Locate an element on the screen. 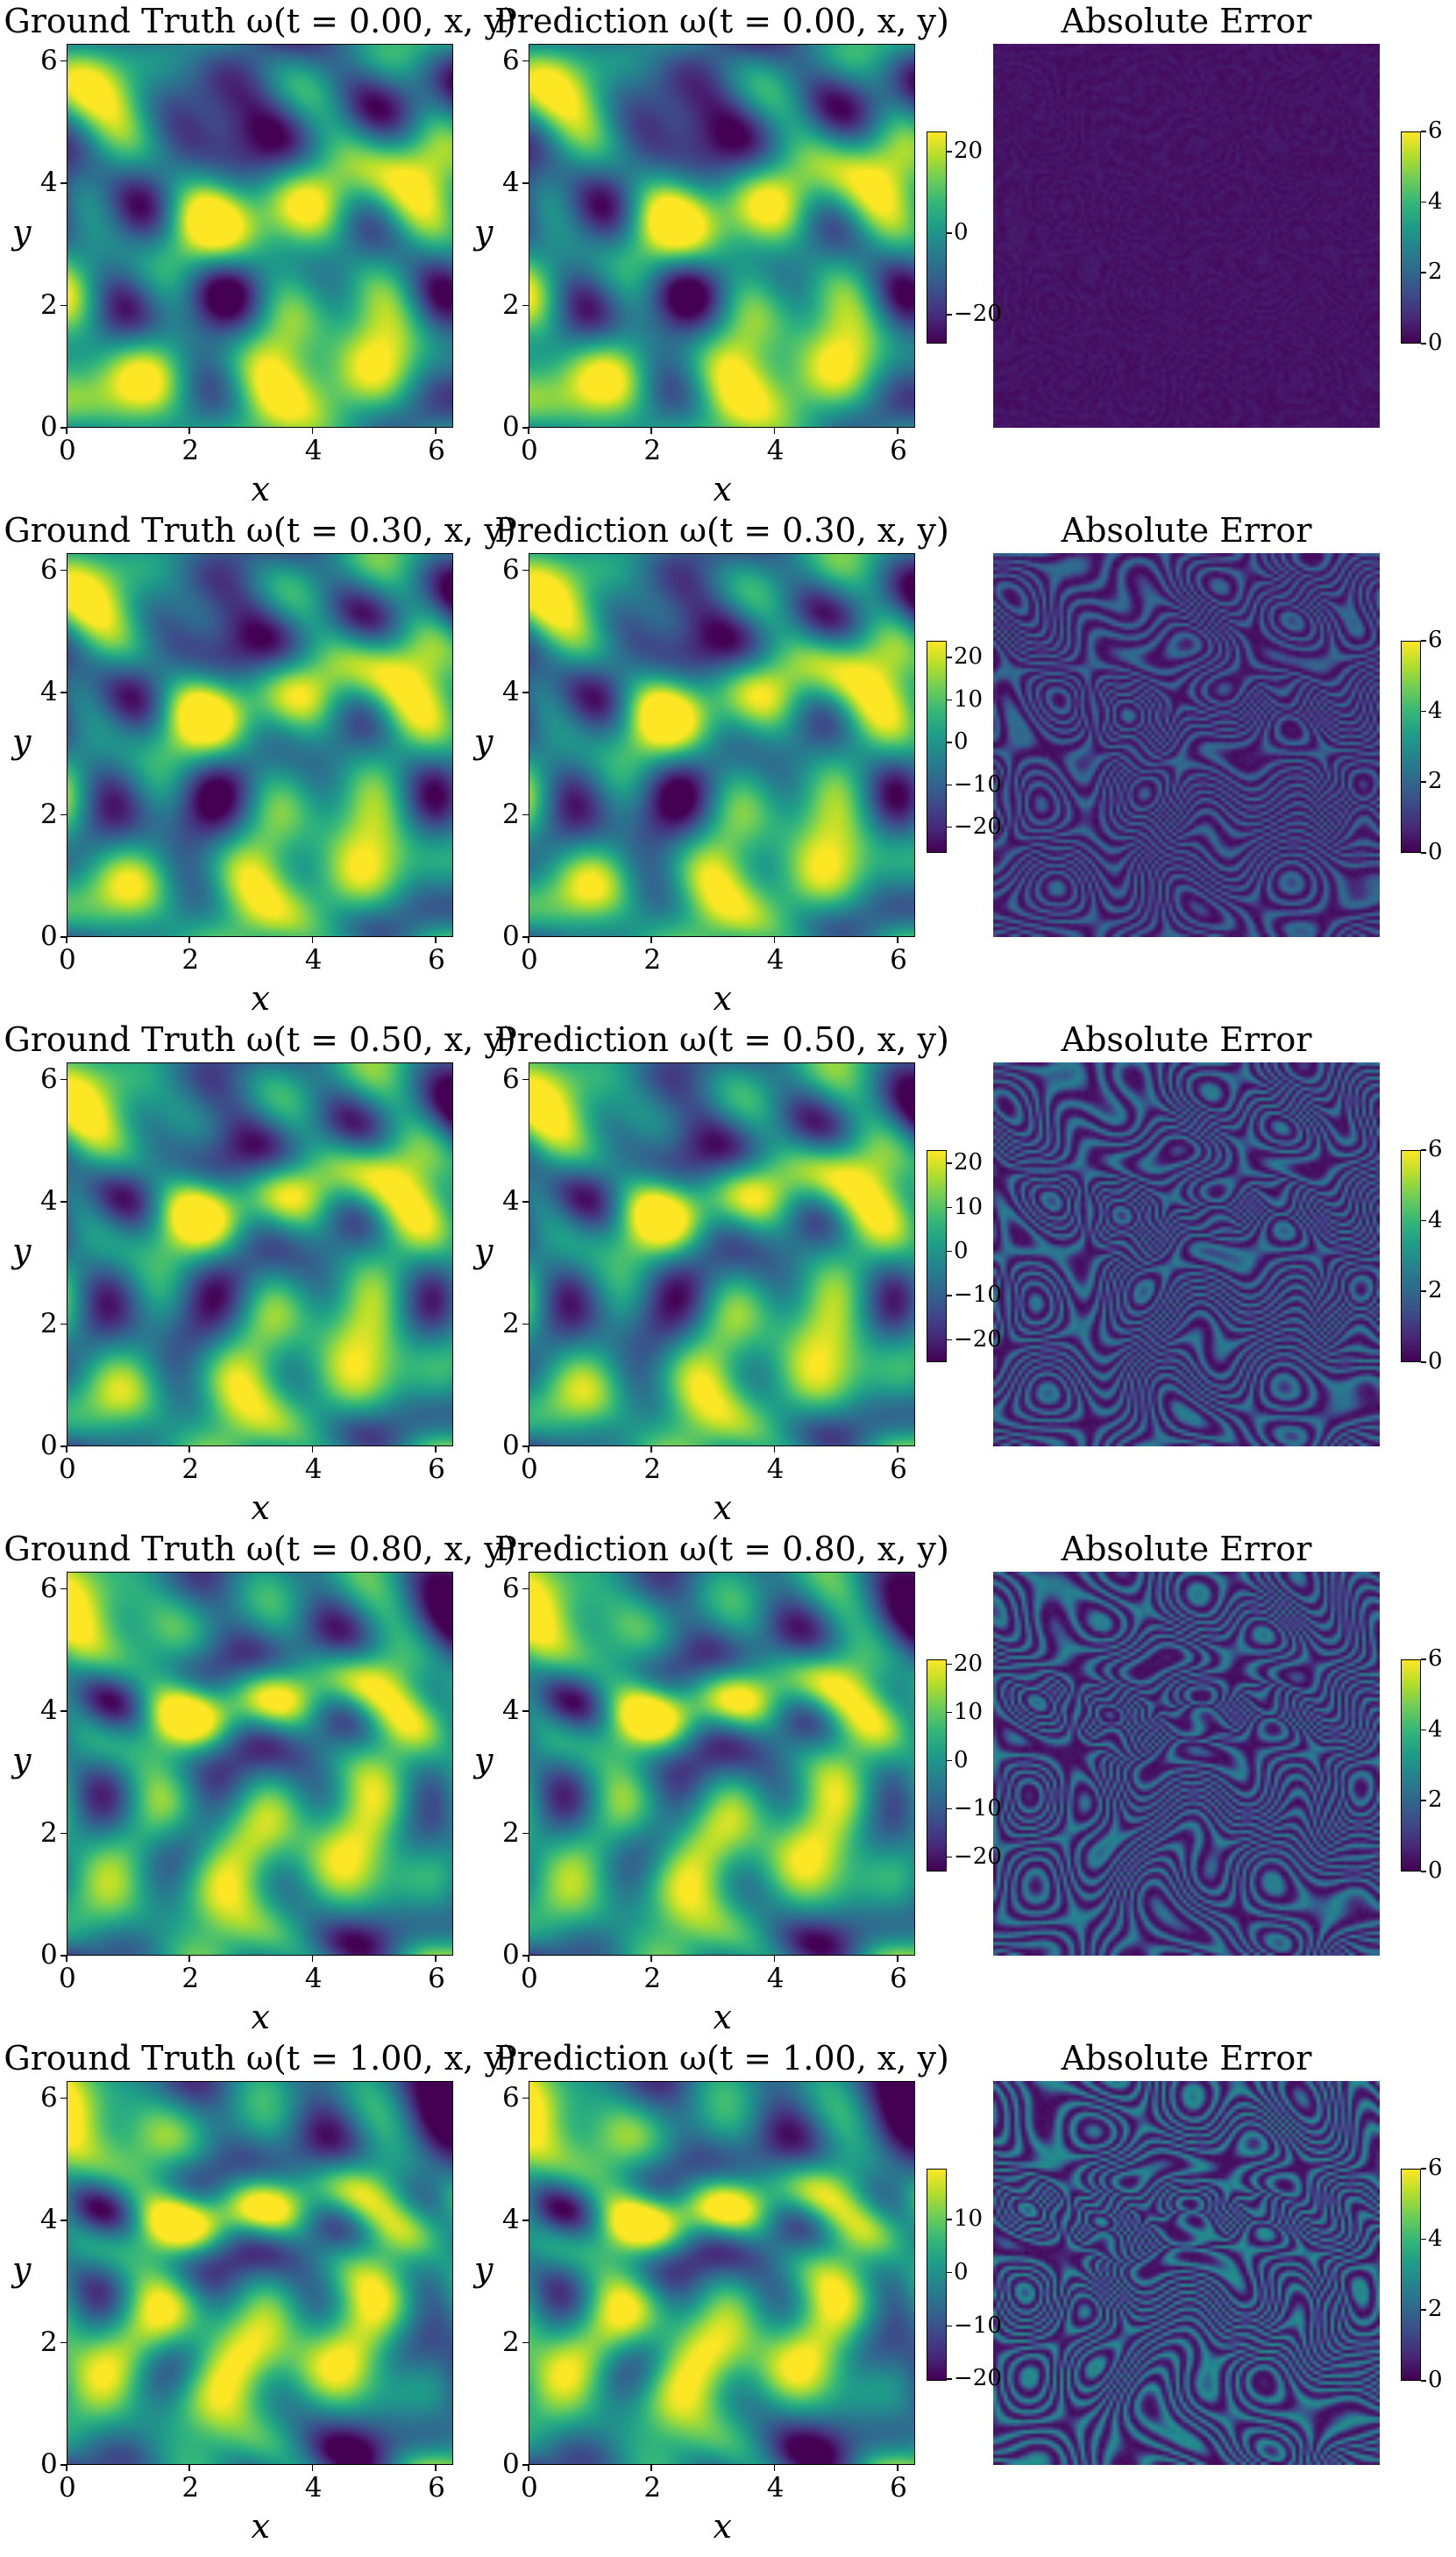 The width and height of the screenshot is (1456, 2557). absolute-error-heatmap is located at coordinates (1186, 1764).